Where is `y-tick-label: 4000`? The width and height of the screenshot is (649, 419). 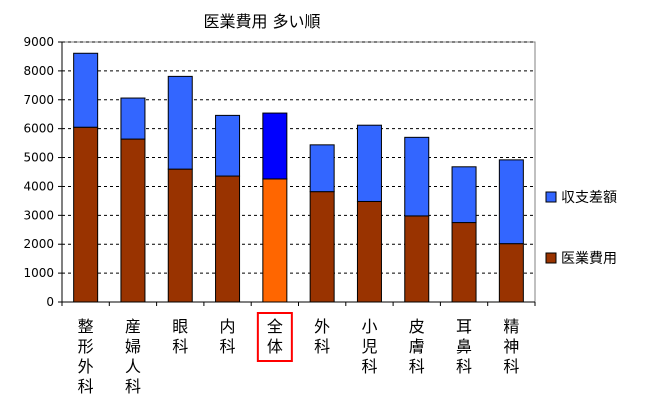 y-tick-label: 4000 is located at coordinates (38, 186).